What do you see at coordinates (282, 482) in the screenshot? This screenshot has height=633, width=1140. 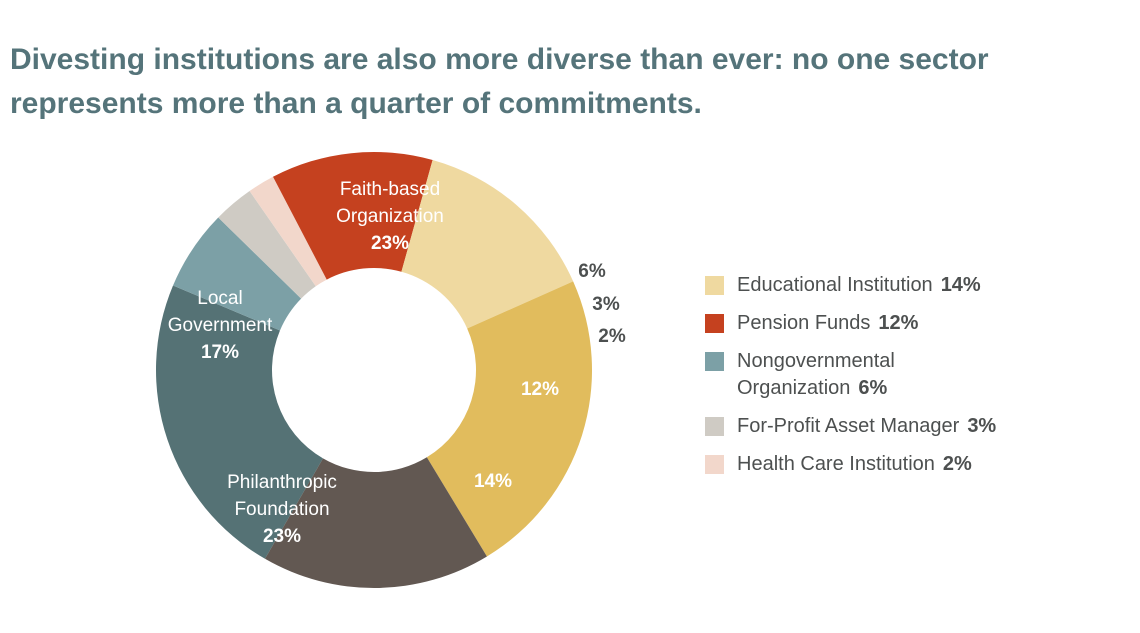 I see `slice-name-line: Philanthropic` at bounding box center [282, 482].